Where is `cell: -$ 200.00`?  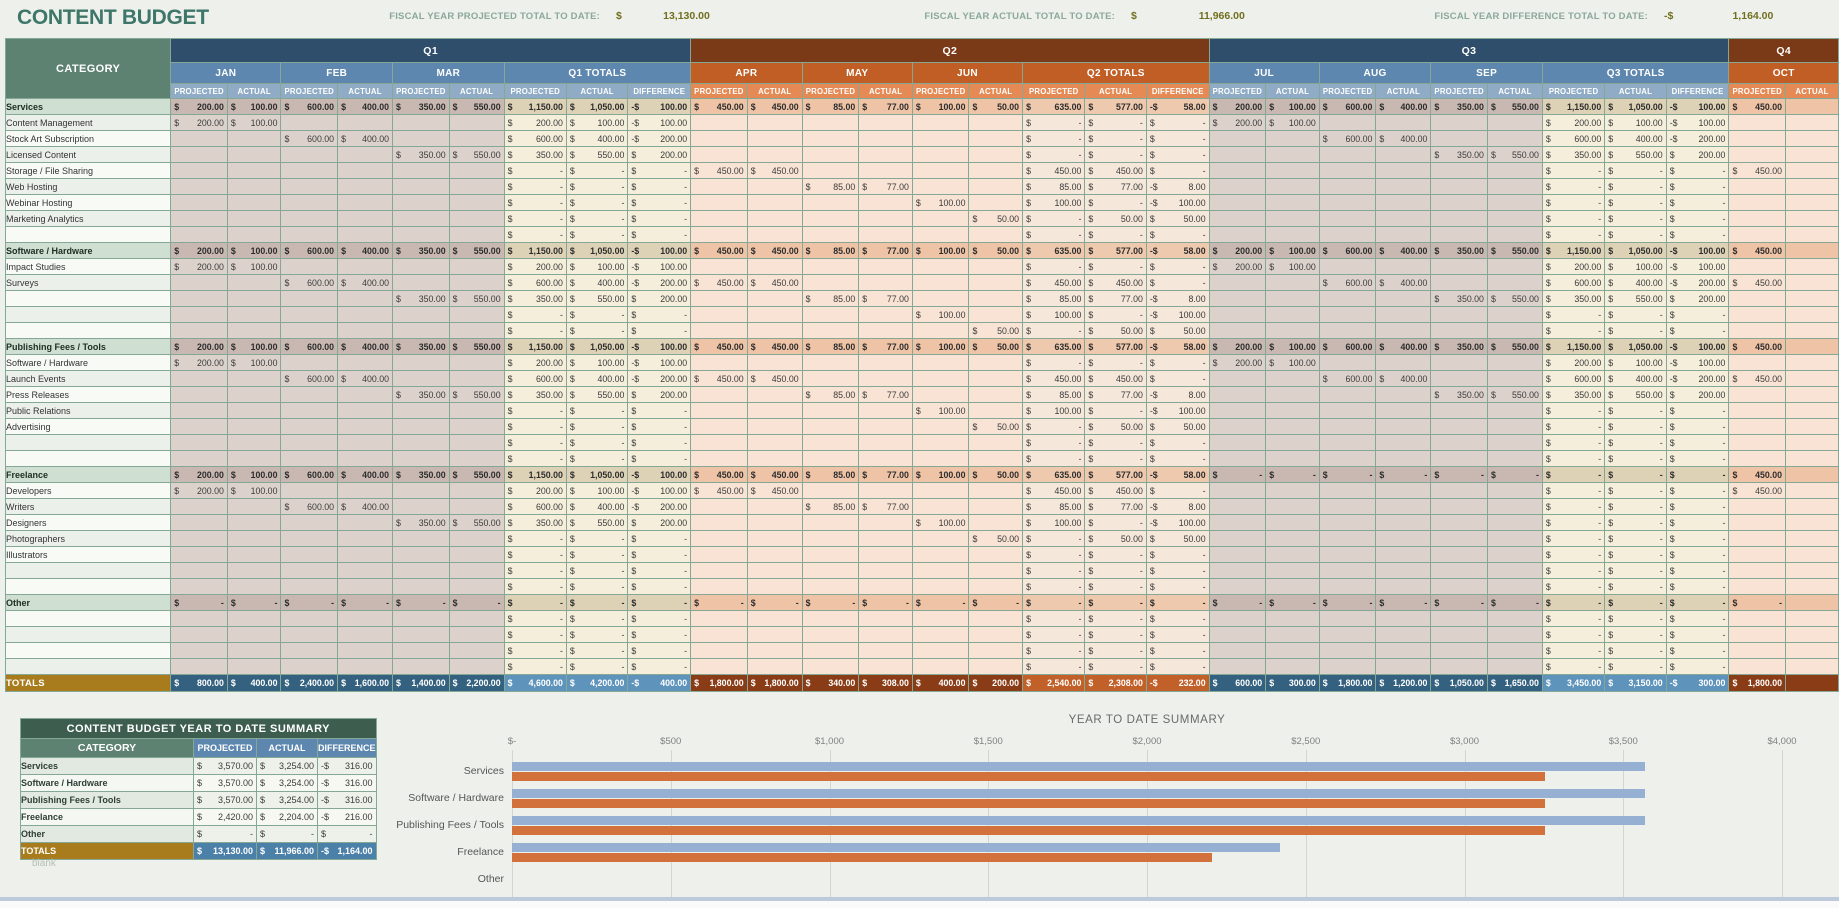 cell: -$ 200.00 is located at coordinates (659, 282).